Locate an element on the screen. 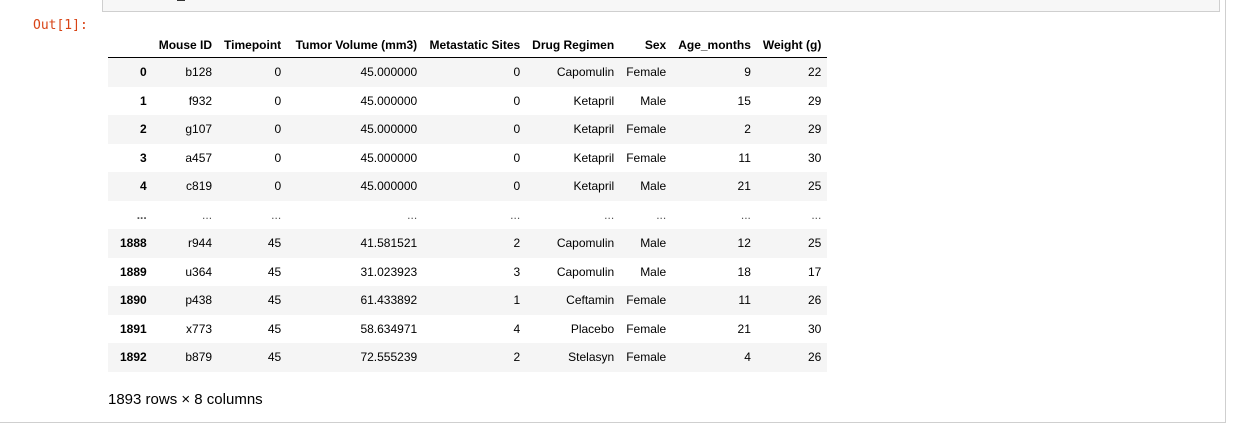 The image size is (1233, 431). output-prompt: Out[1]: is located at coordinates (60, 25).